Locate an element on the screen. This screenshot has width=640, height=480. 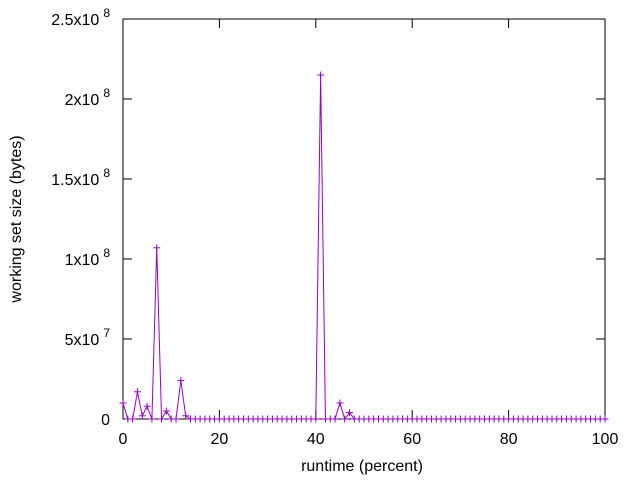
y-axis-label: working set size (bytes) is located at coordinates (16, 219).